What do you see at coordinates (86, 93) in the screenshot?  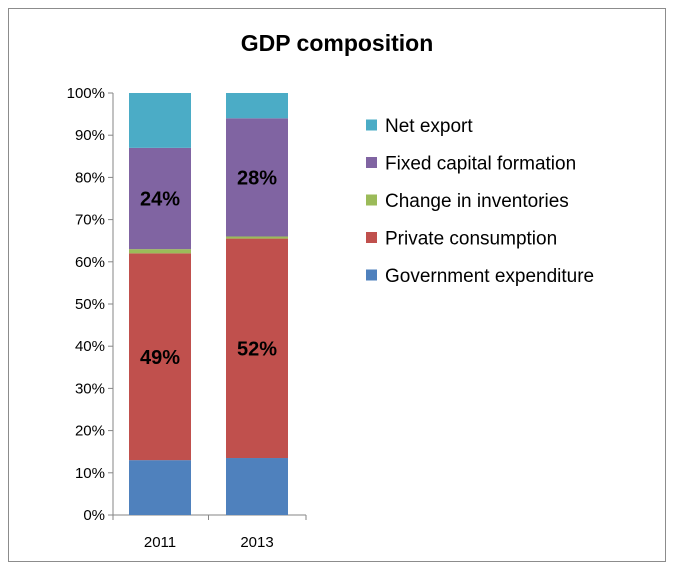 I see `y-tick-label: 100%` at bounding box center [86, 93].